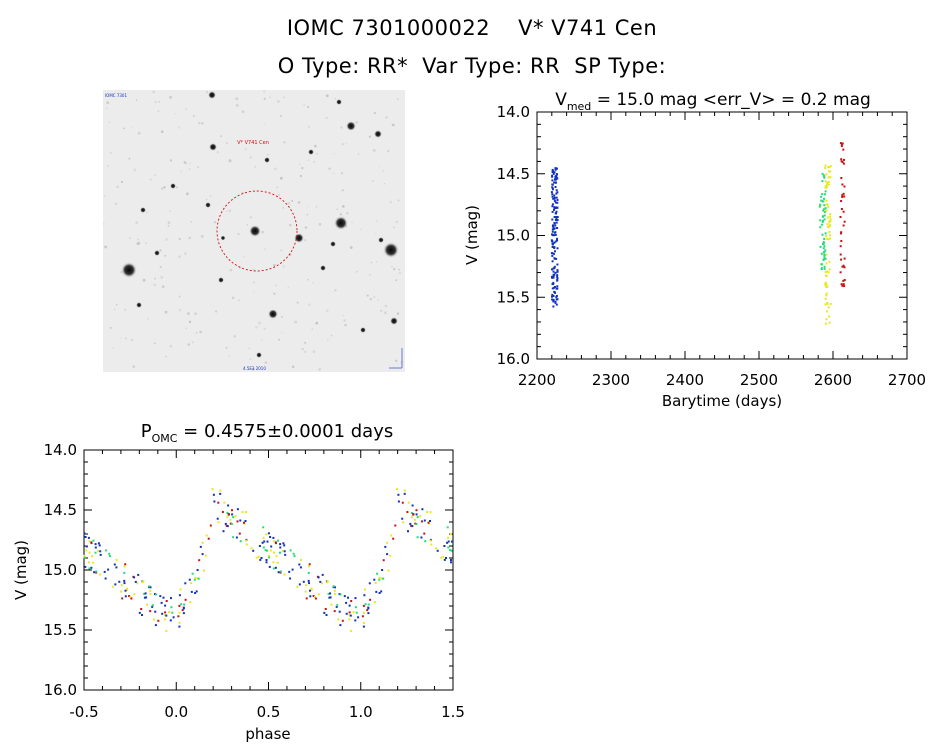 The height and width of the screenshot is (747, 944). Describe the element at coordinates (513, 297) in the screenshot. I see `y-tick-label: 15.5` at that location.